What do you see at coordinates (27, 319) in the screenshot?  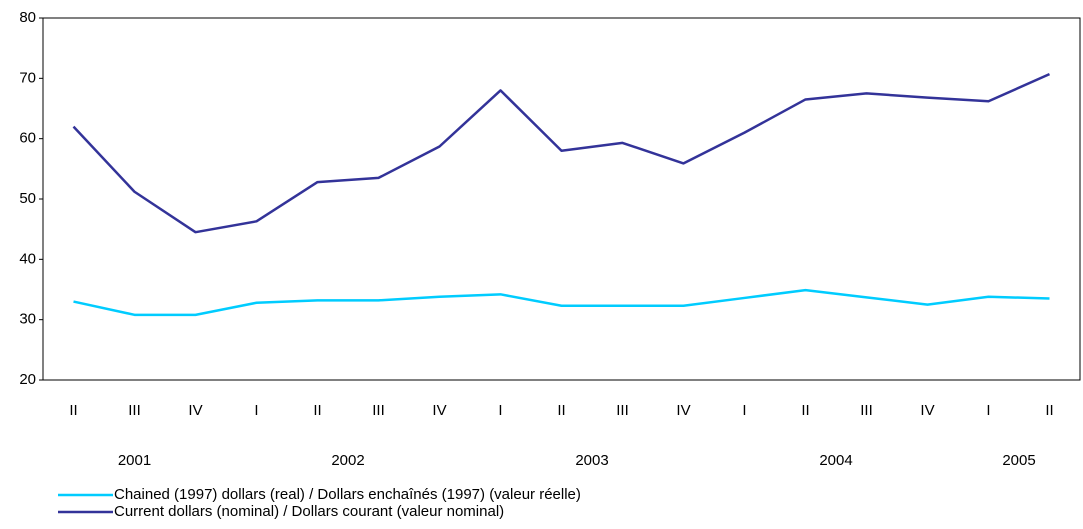 I see `y-tick-label: 30` at bounding box center [27, 319].